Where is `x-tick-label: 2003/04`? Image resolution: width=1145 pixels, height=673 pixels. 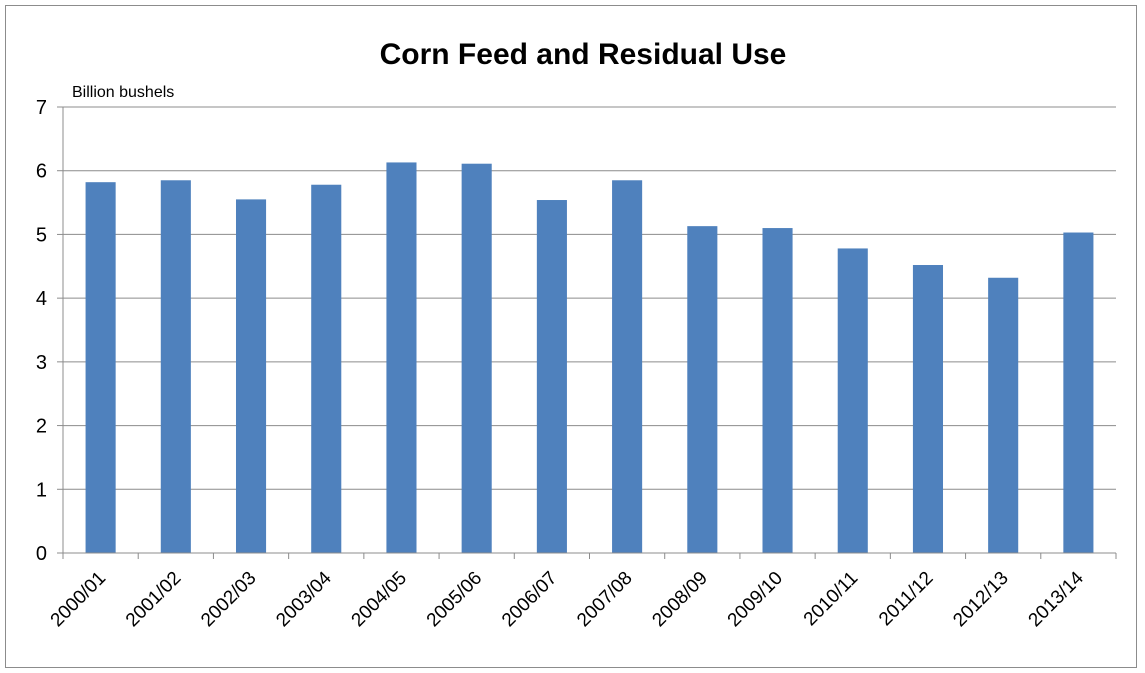 x-tick-label: 2003/04 is located at coordinates (304, 599).